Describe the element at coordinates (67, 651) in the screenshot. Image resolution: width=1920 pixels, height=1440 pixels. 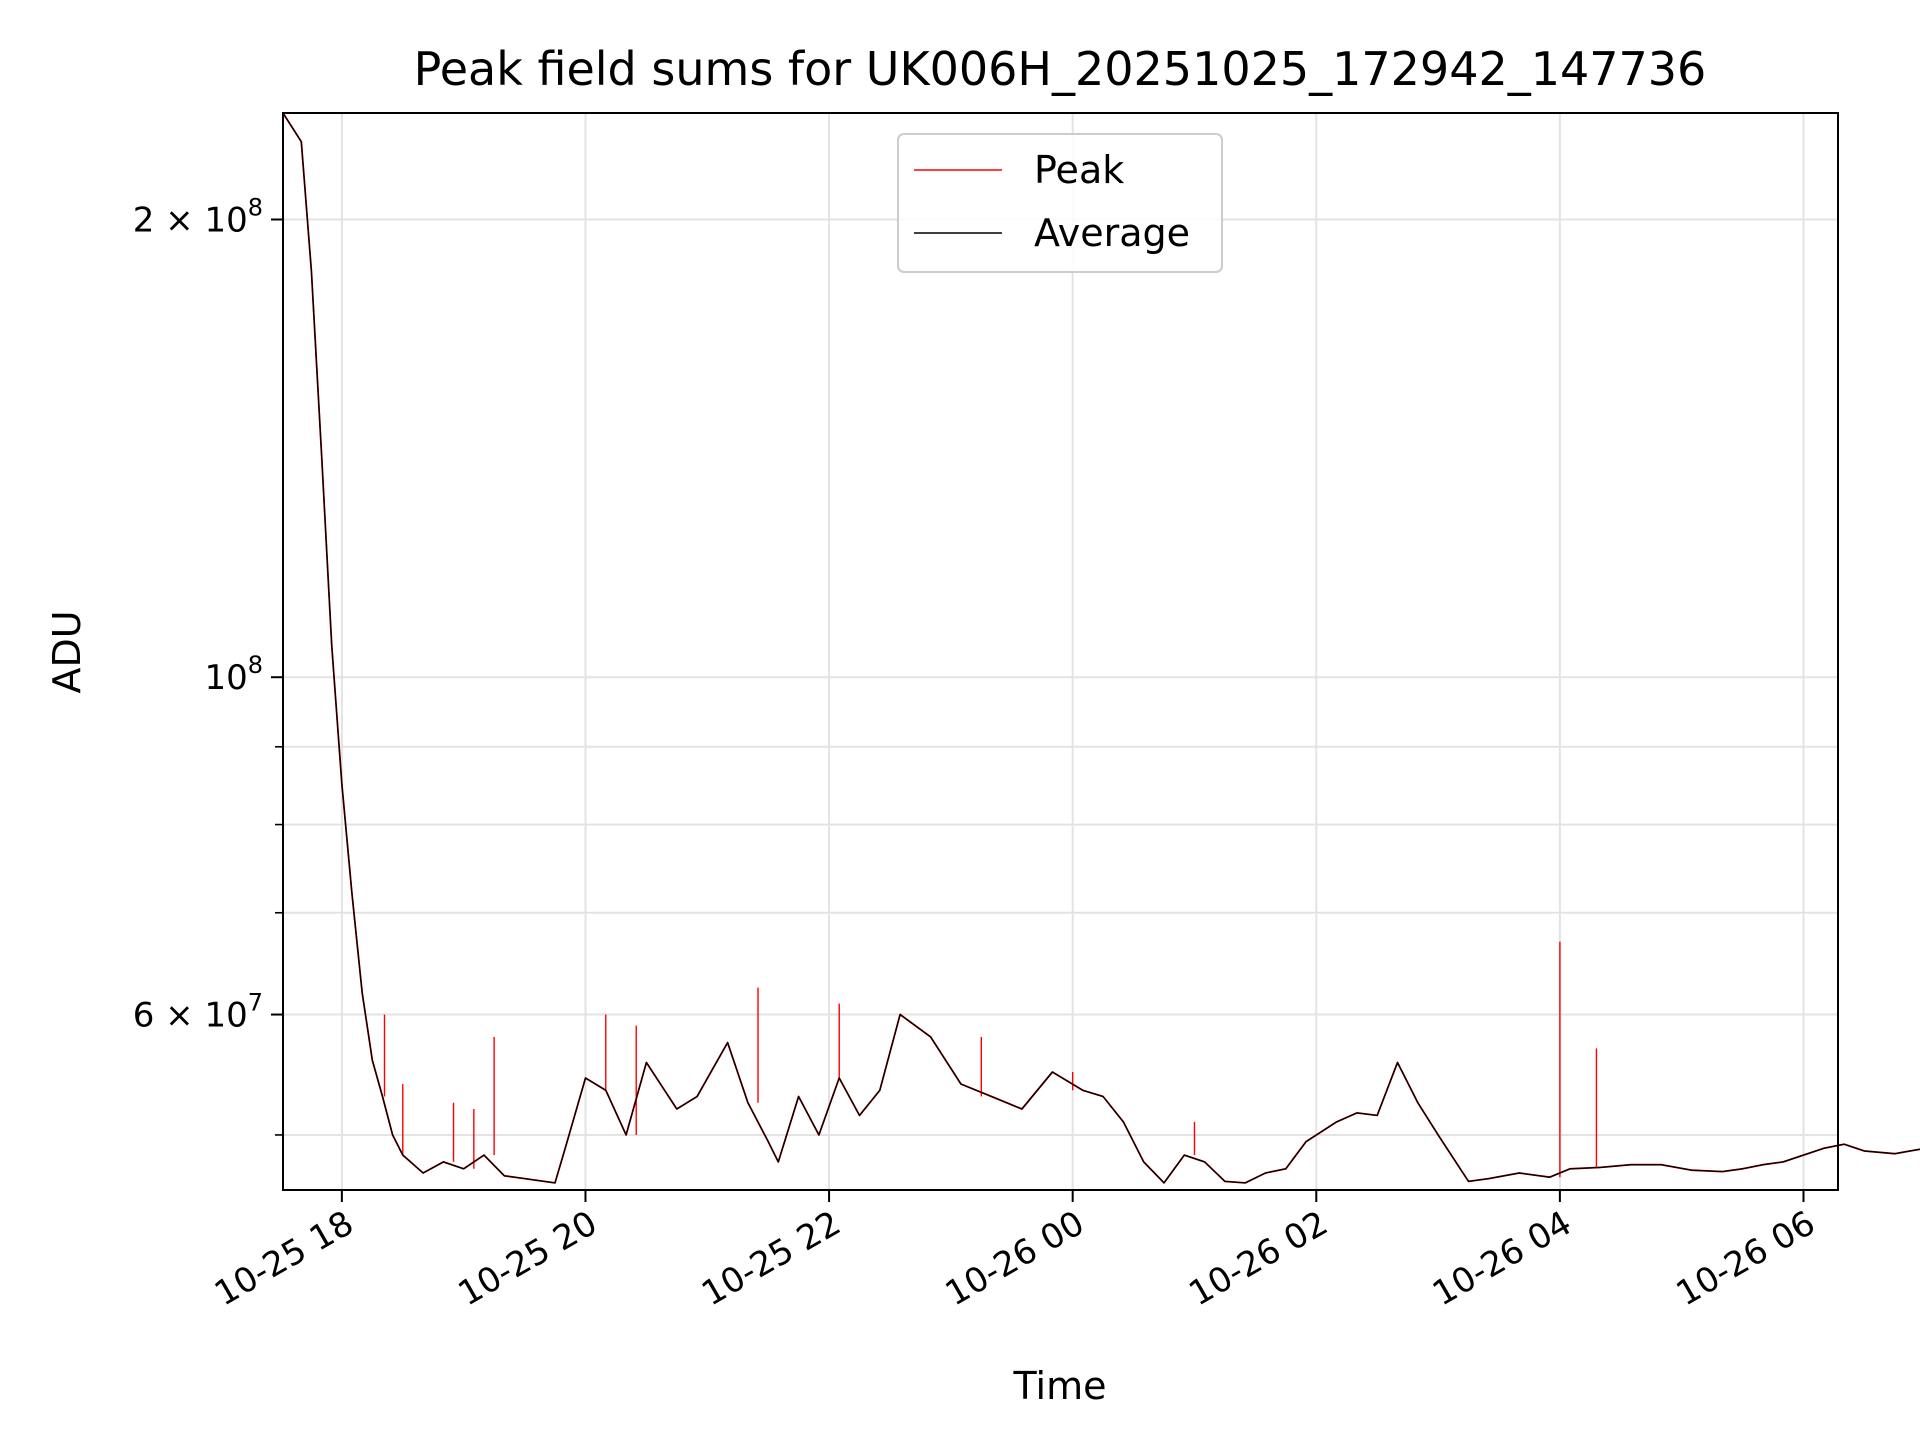
I see `y-axis-label: ADU` at that location.